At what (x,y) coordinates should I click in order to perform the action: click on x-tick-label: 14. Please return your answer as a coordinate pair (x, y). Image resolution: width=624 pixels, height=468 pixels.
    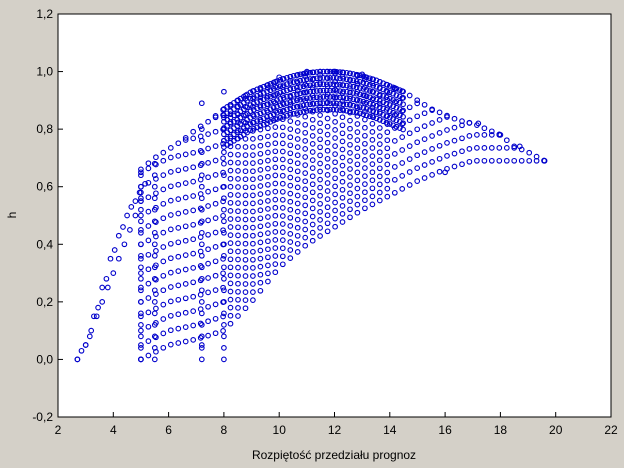
    Looking at the image, I should click on (390, 430).